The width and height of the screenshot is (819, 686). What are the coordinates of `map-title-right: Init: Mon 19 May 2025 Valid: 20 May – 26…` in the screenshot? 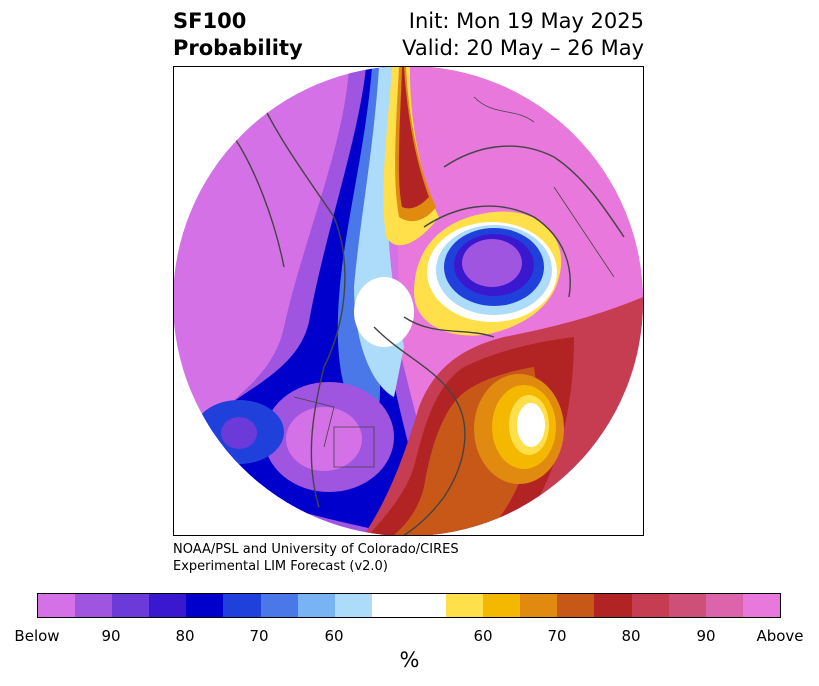 It's located at (523, 35).